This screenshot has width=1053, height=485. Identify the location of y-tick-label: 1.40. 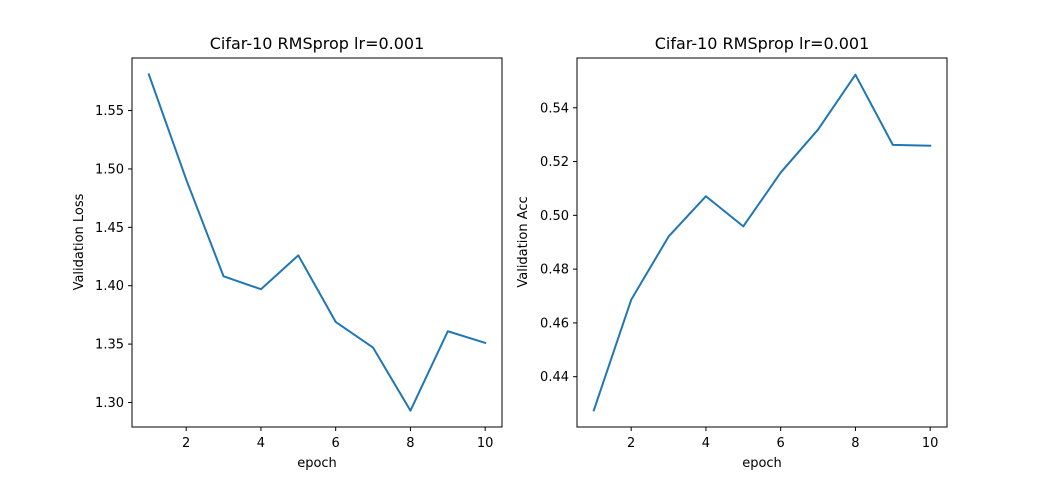
(109, 286).